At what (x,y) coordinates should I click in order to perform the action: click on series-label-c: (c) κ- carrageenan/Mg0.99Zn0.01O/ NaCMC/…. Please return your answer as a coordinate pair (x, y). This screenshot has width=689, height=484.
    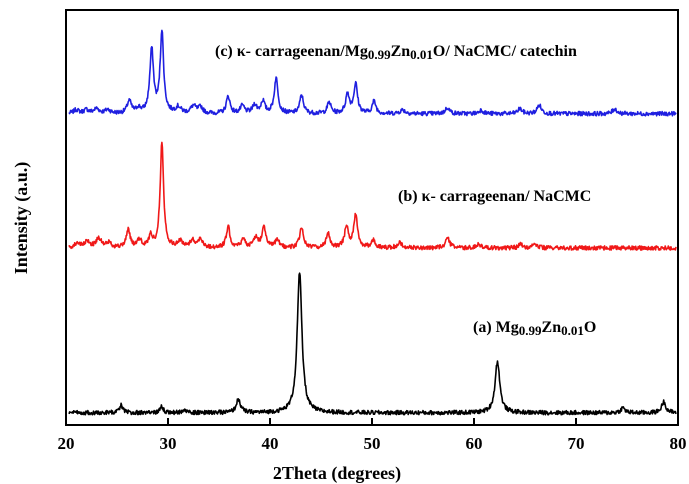
    Looking at the image, I should click on (396, 52).